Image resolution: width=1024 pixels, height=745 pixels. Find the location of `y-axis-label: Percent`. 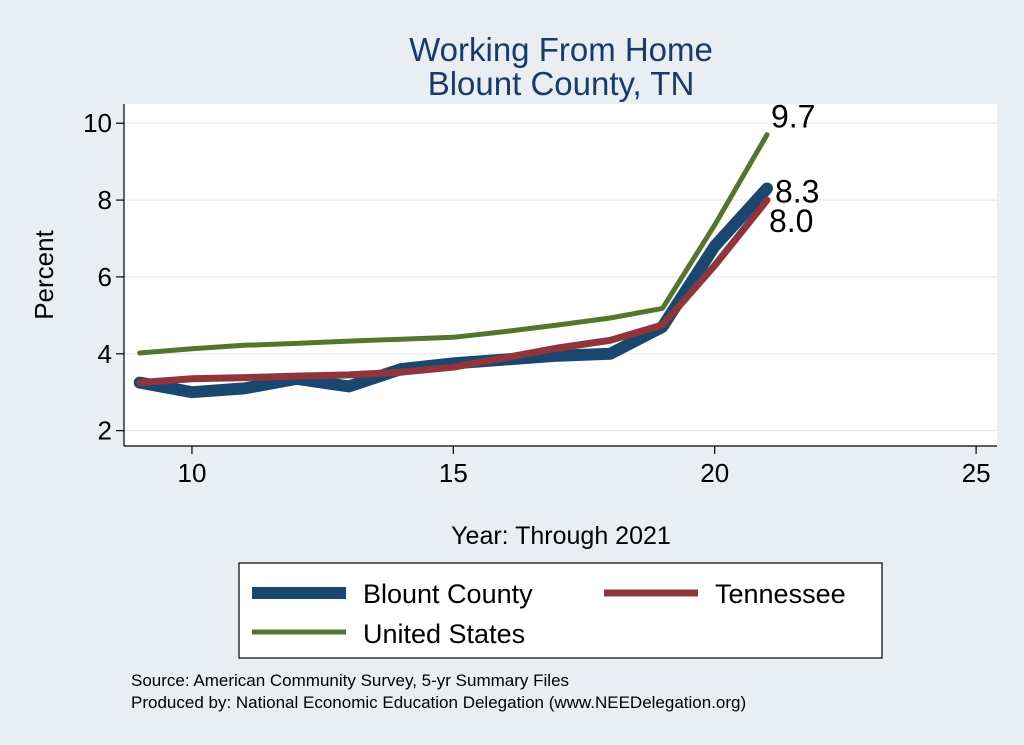

y-axis-label: Percent is located at coordinates (44, 274).